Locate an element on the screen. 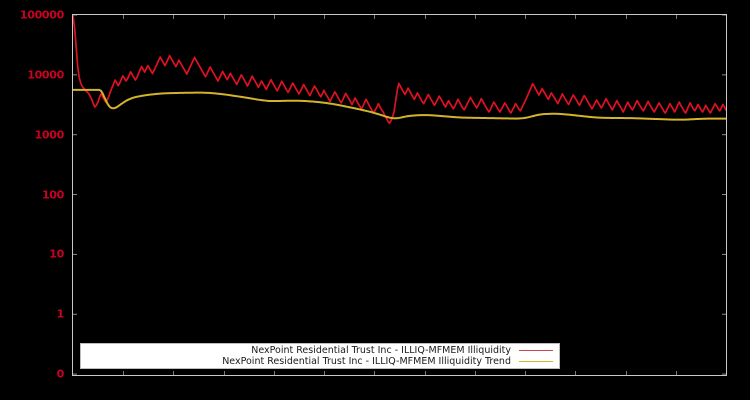  y-tick-label: 0 is located at coordinates (60, 374).